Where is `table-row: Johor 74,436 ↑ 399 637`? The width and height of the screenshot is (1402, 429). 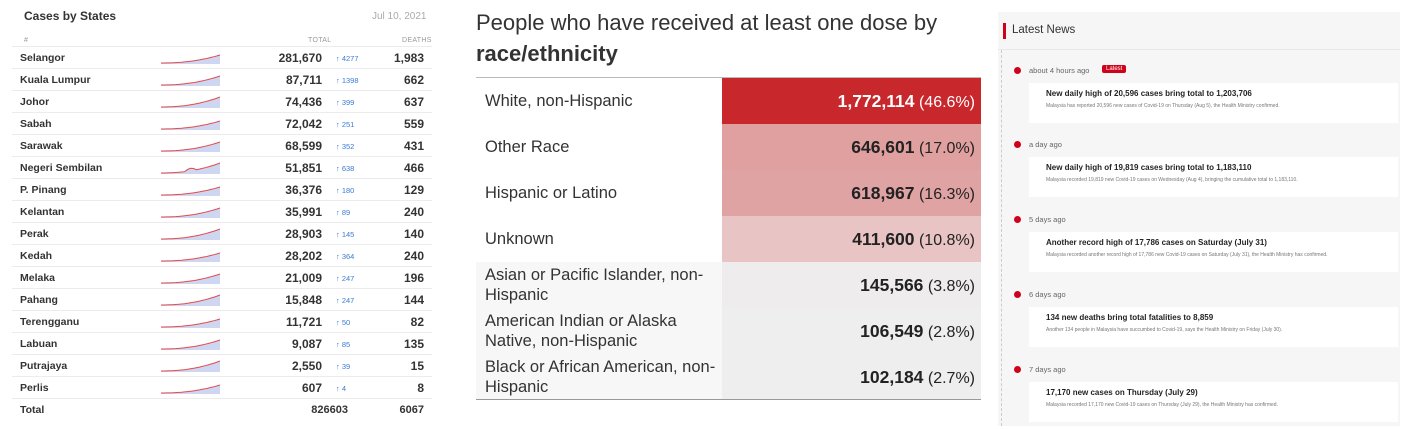 table-row: Johor 74,436 ↑ 399 637 is located at coordinates (222, 101).